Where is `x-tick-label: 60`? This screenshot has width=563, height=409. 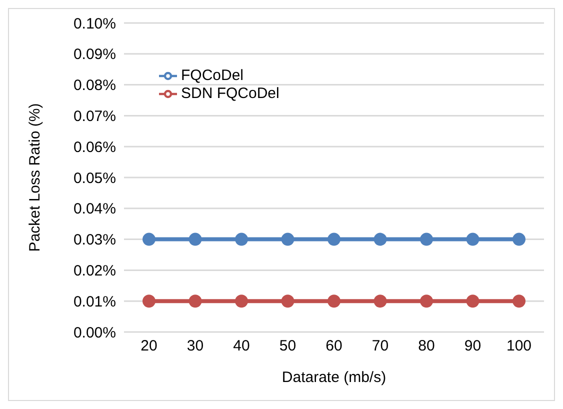
x-tick-label: 60 is located at coordinates (334, 346).